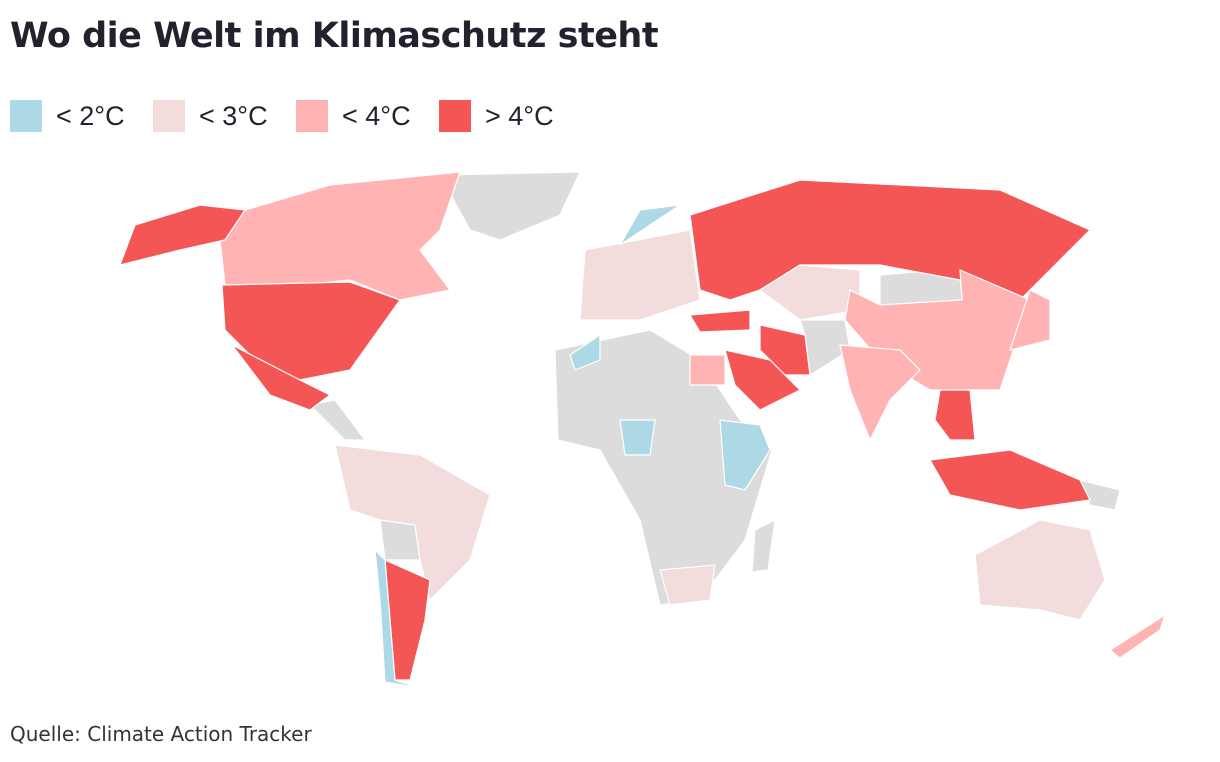 The width and height of the screenshot is (1220, 762). I want to click on source: Quelle: Climate Action Tracker, so click(161, 734).